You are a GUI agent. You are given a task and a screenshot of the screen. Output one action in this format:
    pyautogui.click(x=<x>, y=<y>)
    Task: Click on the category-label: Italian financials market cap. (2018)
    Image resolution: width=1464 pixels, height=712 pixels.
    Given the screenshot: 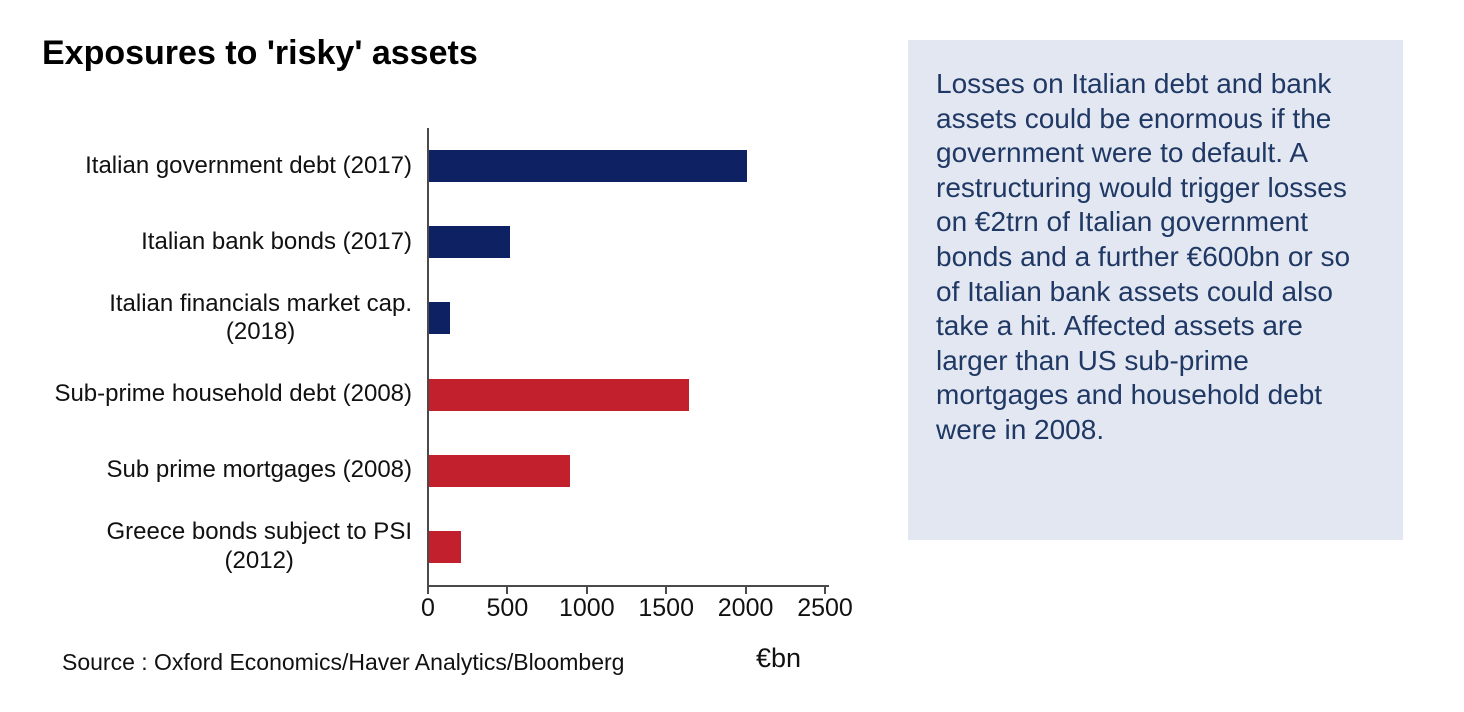 What is the action you would take?
    pyautogui.click(x=215, y=318)
    